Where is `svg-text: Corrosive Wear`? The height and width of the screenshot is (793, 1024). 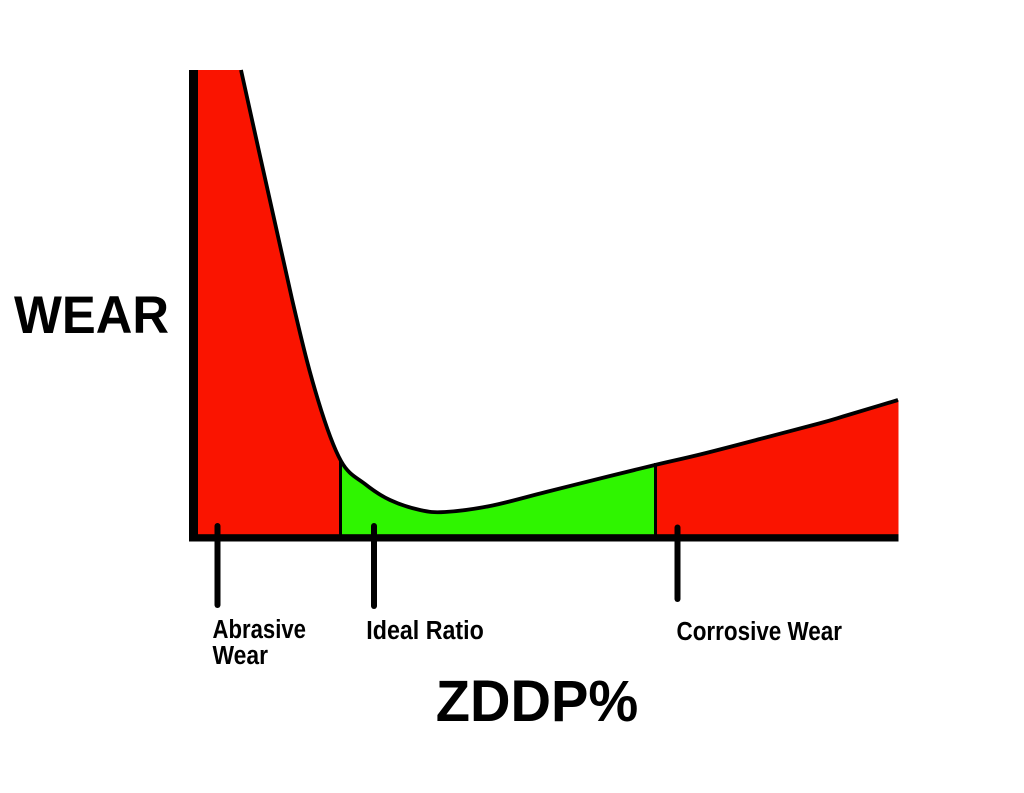 svg-text: Corrosive Wear is located at coordinates (760, 632).